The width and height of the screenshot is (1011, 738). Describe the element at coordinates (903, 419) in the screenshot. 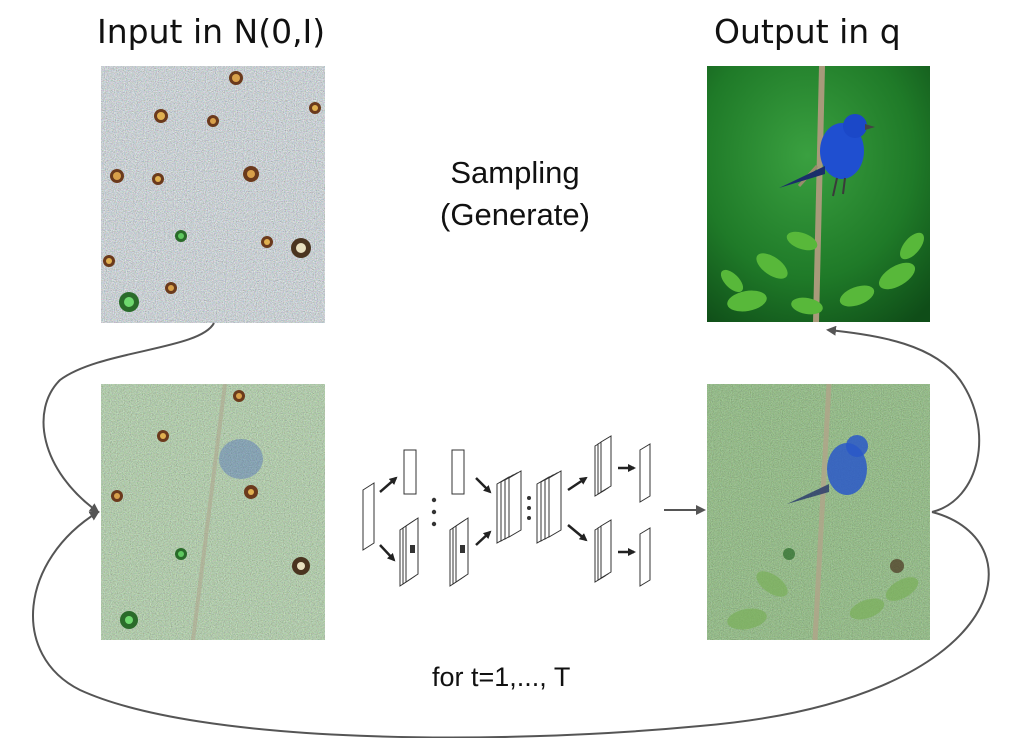

I see `arrow-step-to-output` at that location.